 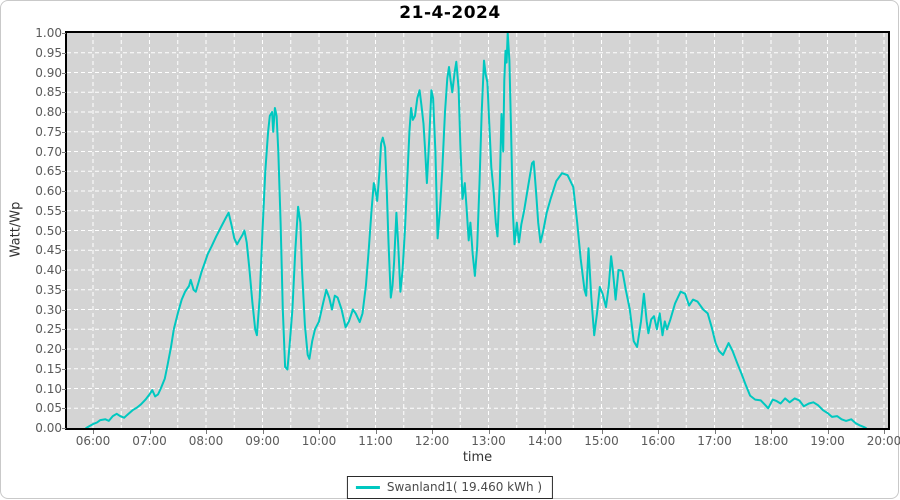 I want to click on y-tick-label: 0.95, so click(x=48, y=52).